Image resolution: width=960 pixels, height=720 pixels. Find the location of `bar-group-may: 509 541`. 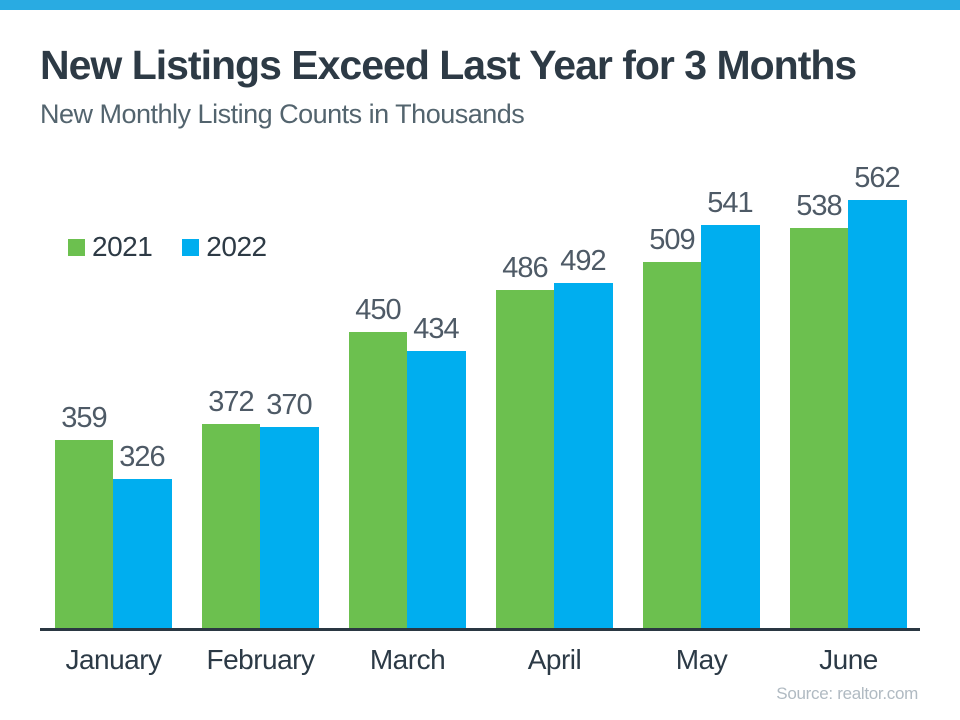

bar-group-may: 509 541 is located at coordinates (701, 389).